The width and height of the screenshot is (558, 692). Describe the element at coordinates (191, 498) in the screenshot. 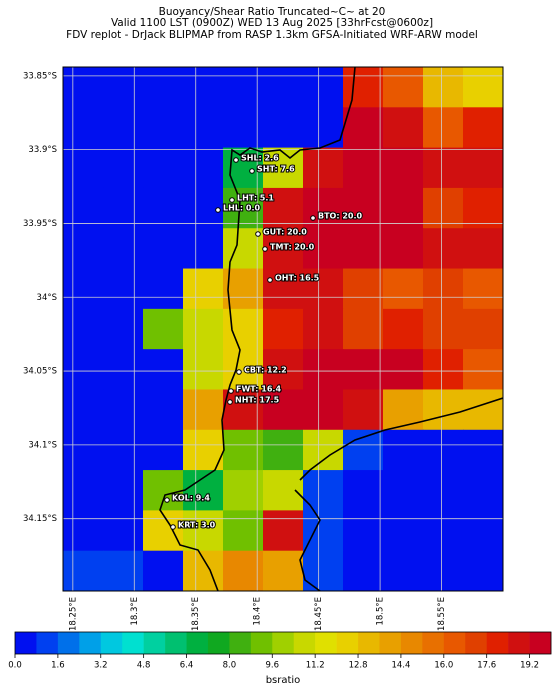

I see `station-label: KOL: 9.4` at that location.